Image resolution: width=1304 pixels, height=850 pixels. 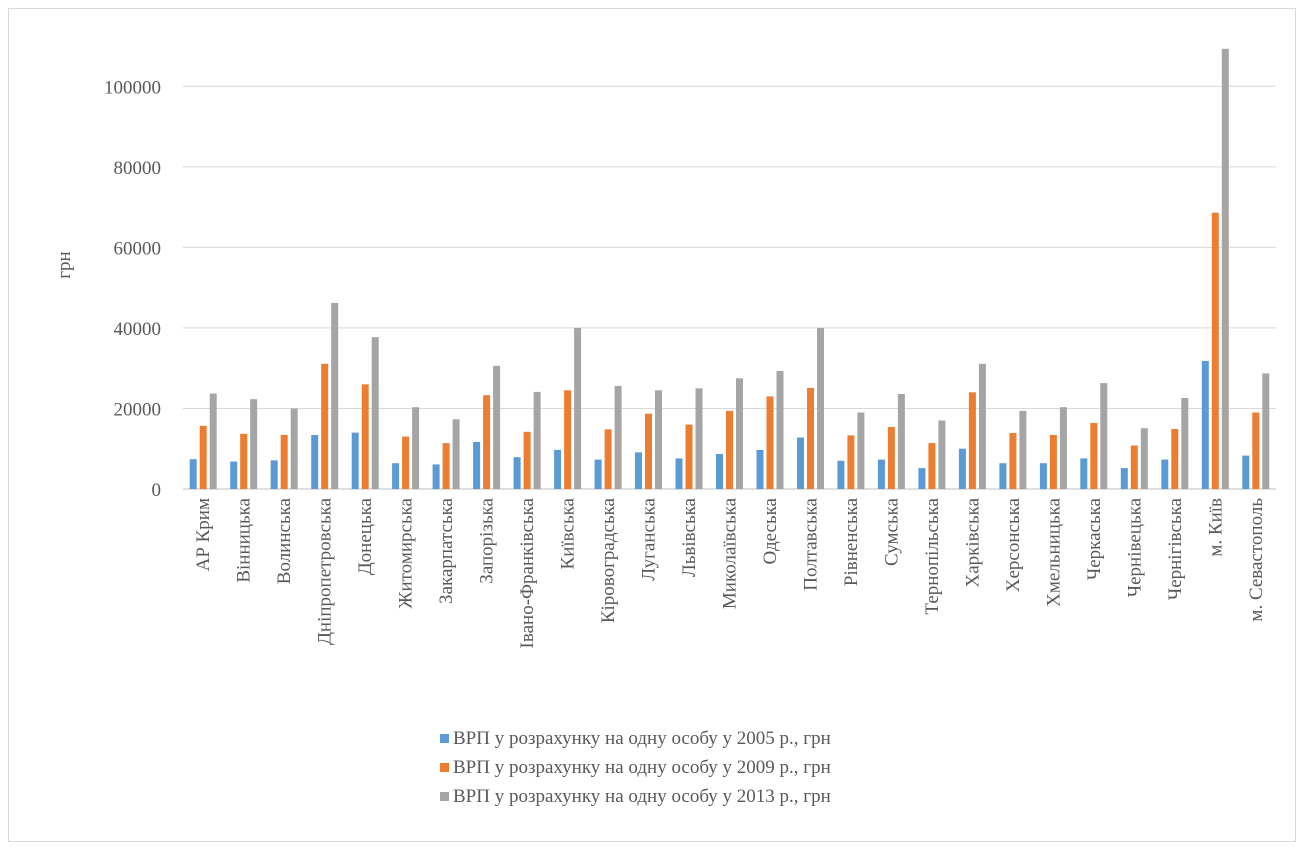 I want to click on x-tick-label: Тернопільська, so click(x=932, y=555).